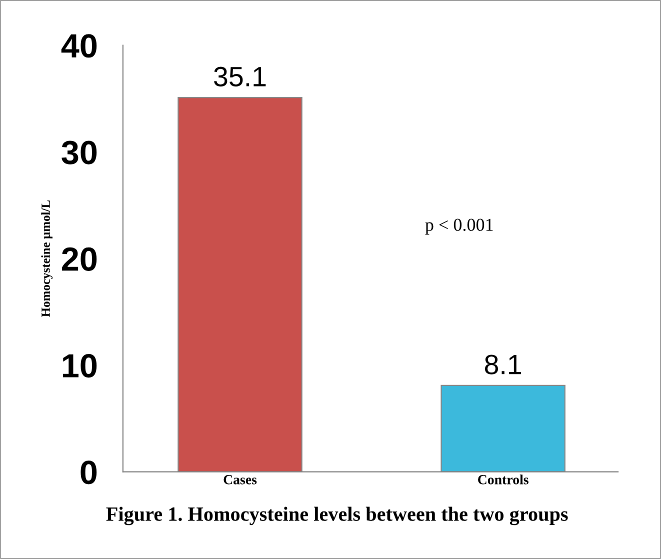 The image size is (661, 559). What do you see at coordinates (79, 259) in the screenshot?
I see `y-tick-label: 20` at bounding box center [79, 259].